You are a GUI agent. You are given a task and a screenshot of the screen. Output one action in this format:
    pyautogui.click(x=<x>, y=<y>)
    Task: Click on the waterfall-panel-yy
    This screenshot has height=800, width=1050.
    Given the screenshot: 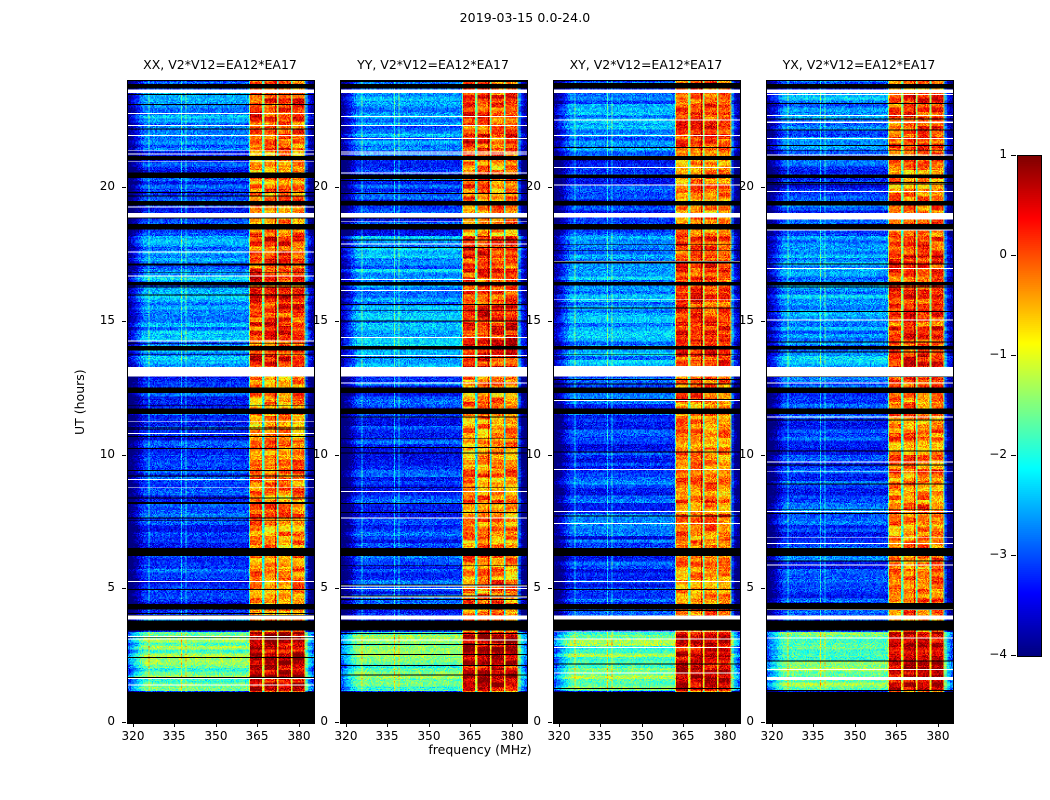 What is the action you would take?
    pyautogui.click(x=434, y=402)
    